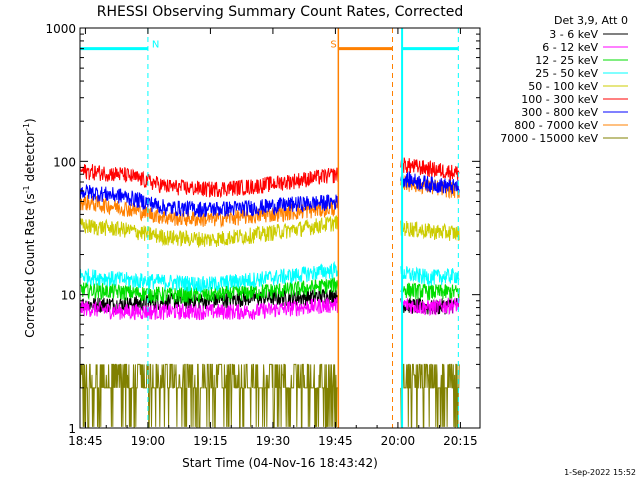  What do you see at coordinates (29, 227) in the screenshot?
I see `y-axis-label: Corrected Count Rate (s-1 detector-1)` at bounding box center [29, 227].